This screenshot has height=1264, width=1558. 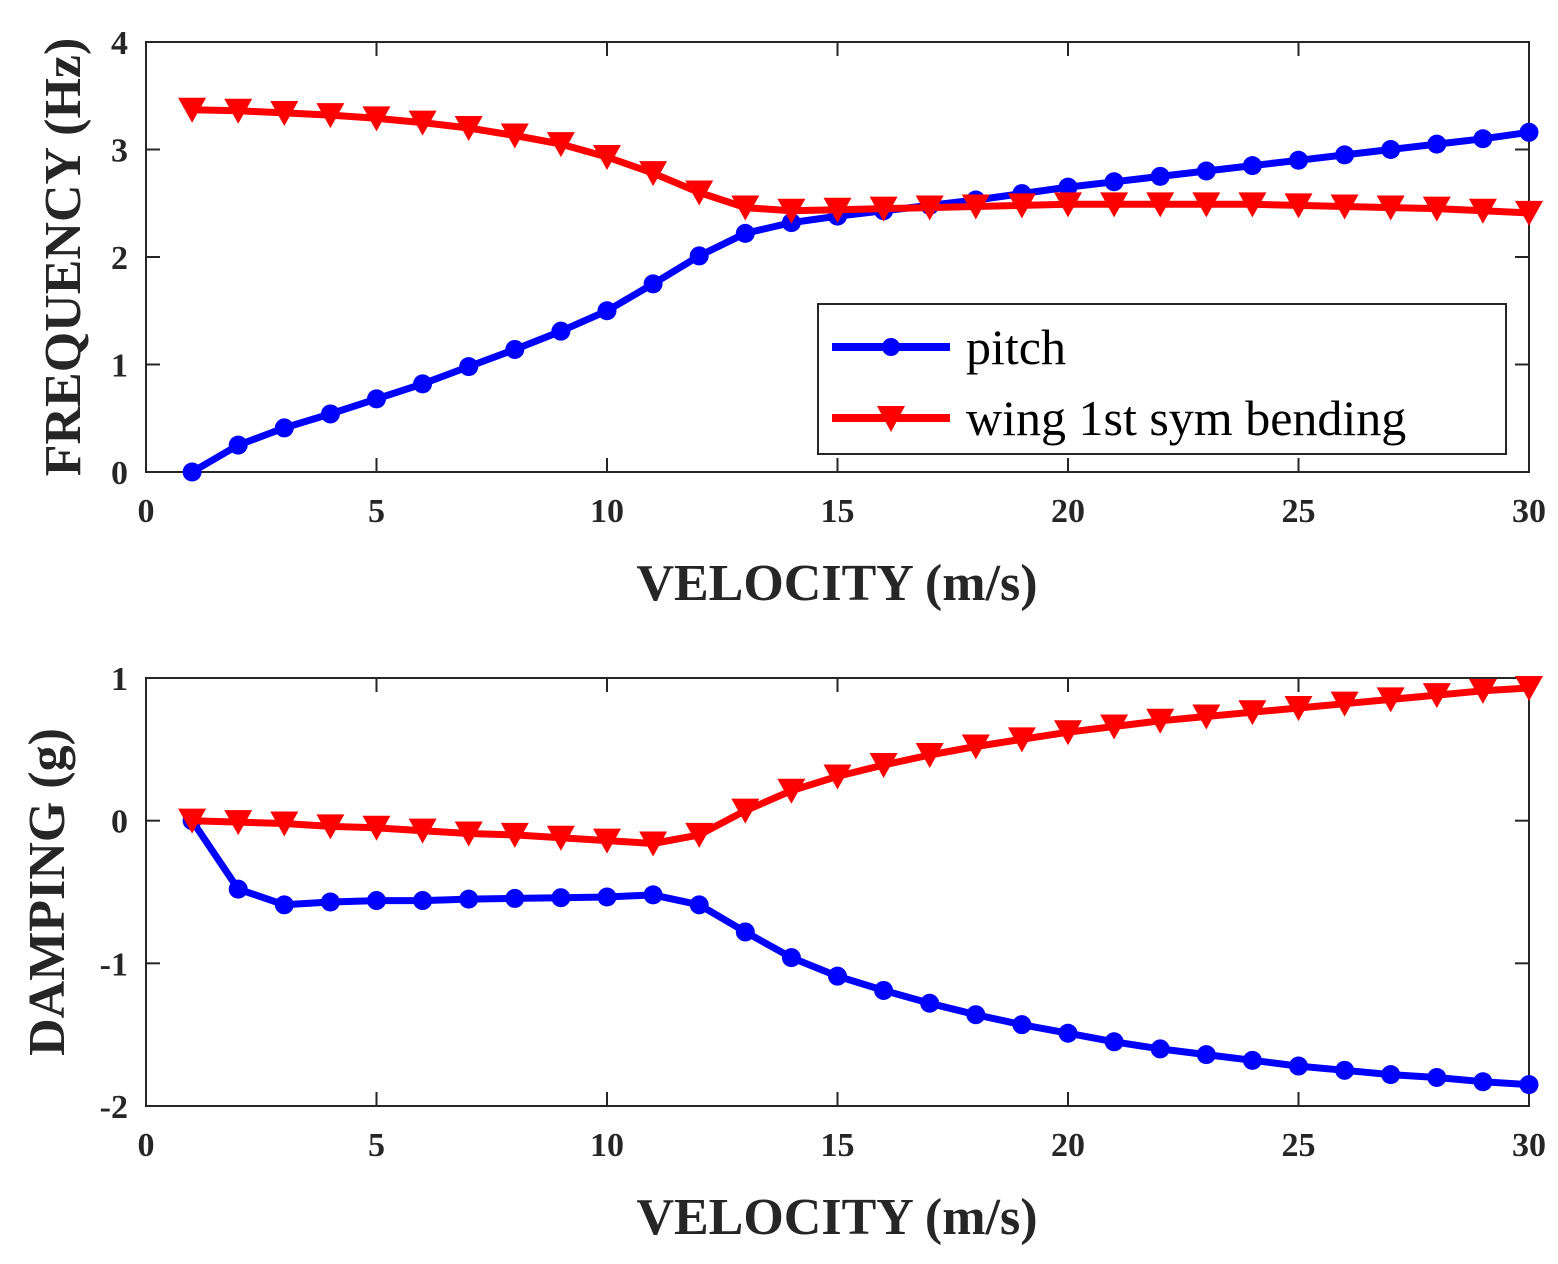 I want to click on damping-x-tick-label: 20, so click(x=1068, y=1145).